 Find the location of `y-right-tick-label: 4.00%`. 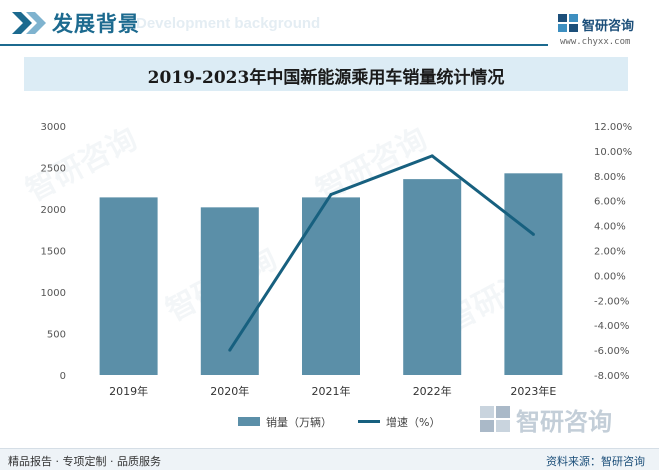

y-right-tick-label: 4.00% is located at coordinates (610, 227).